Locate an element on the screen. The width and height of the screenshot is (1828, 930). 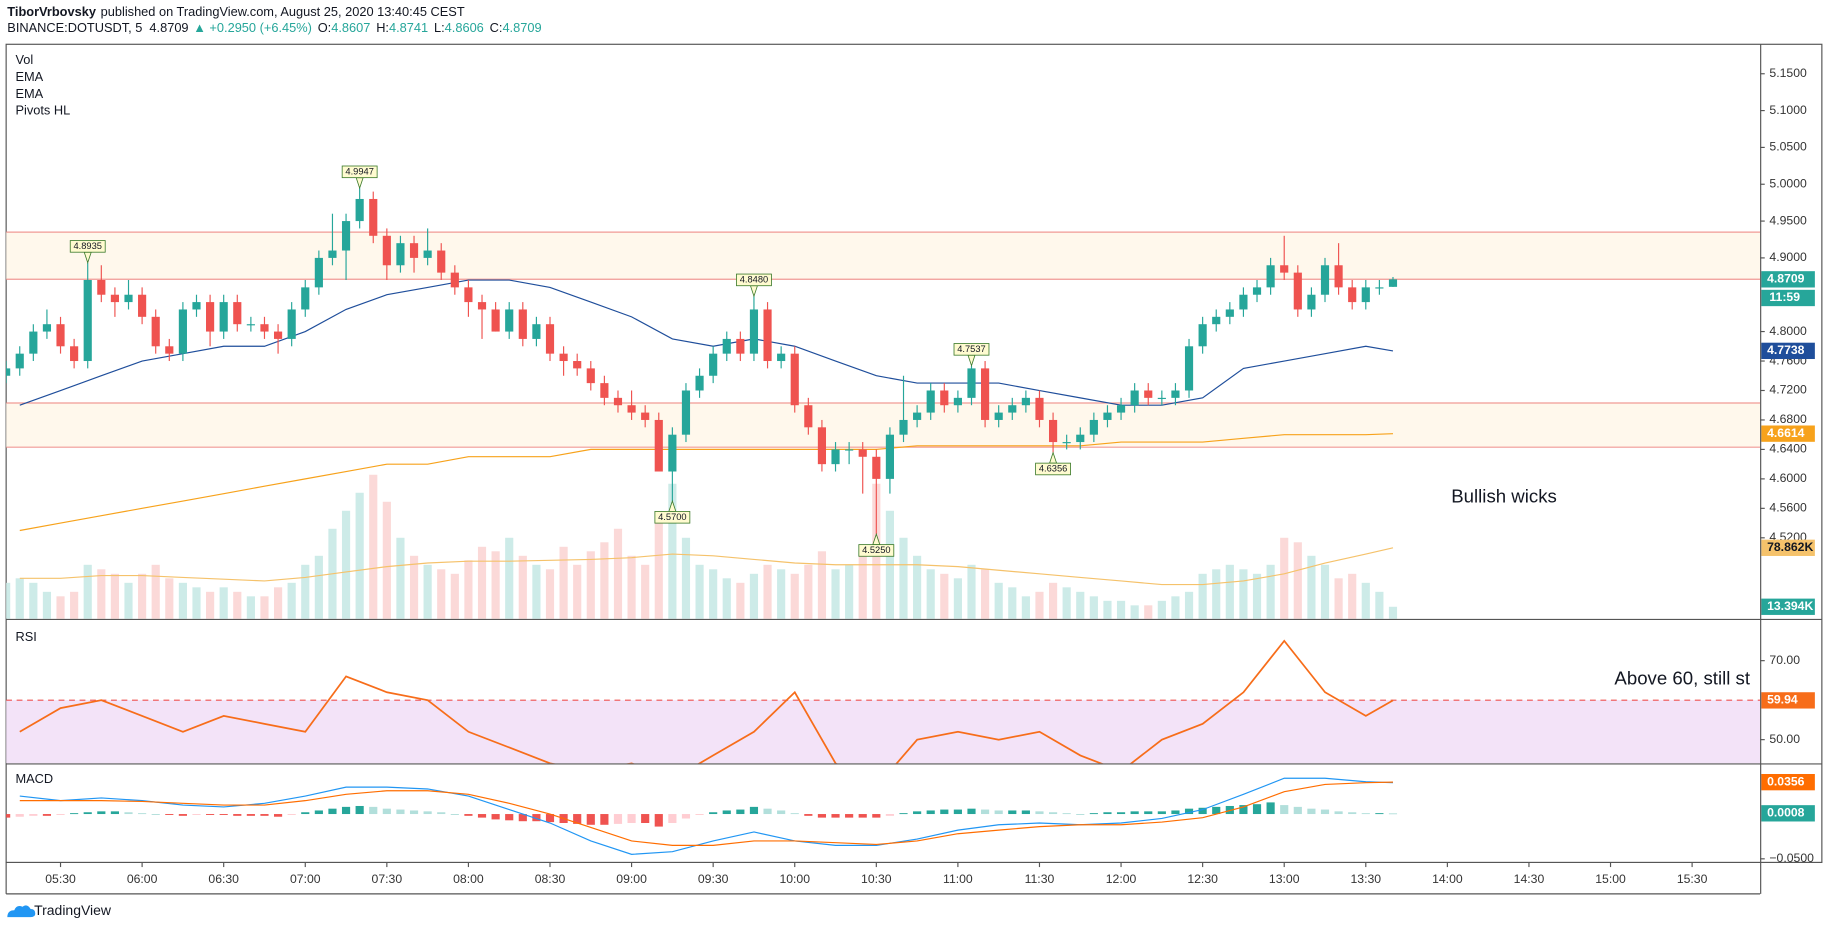
pivot-label: 4.6356 is located at coordinates (1053, 468).